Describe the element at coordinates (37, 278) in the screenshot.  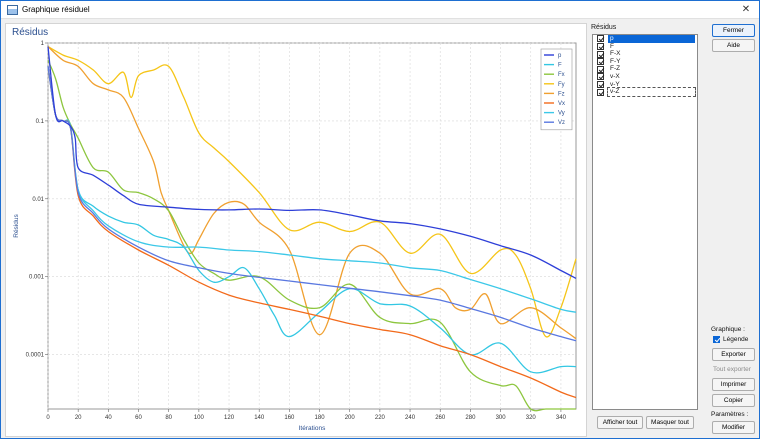
I see `y-tick-label: 0.001` at that location.